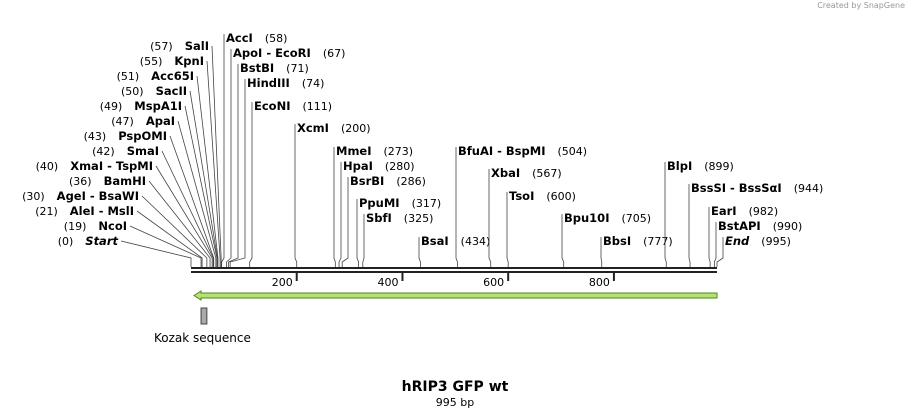 This screenshot has width=911, height=419. What do you see at coordinates (700, 166) in the screenshot?
I see `site-label: BlpI (899)` at bounding box center [700, 166].